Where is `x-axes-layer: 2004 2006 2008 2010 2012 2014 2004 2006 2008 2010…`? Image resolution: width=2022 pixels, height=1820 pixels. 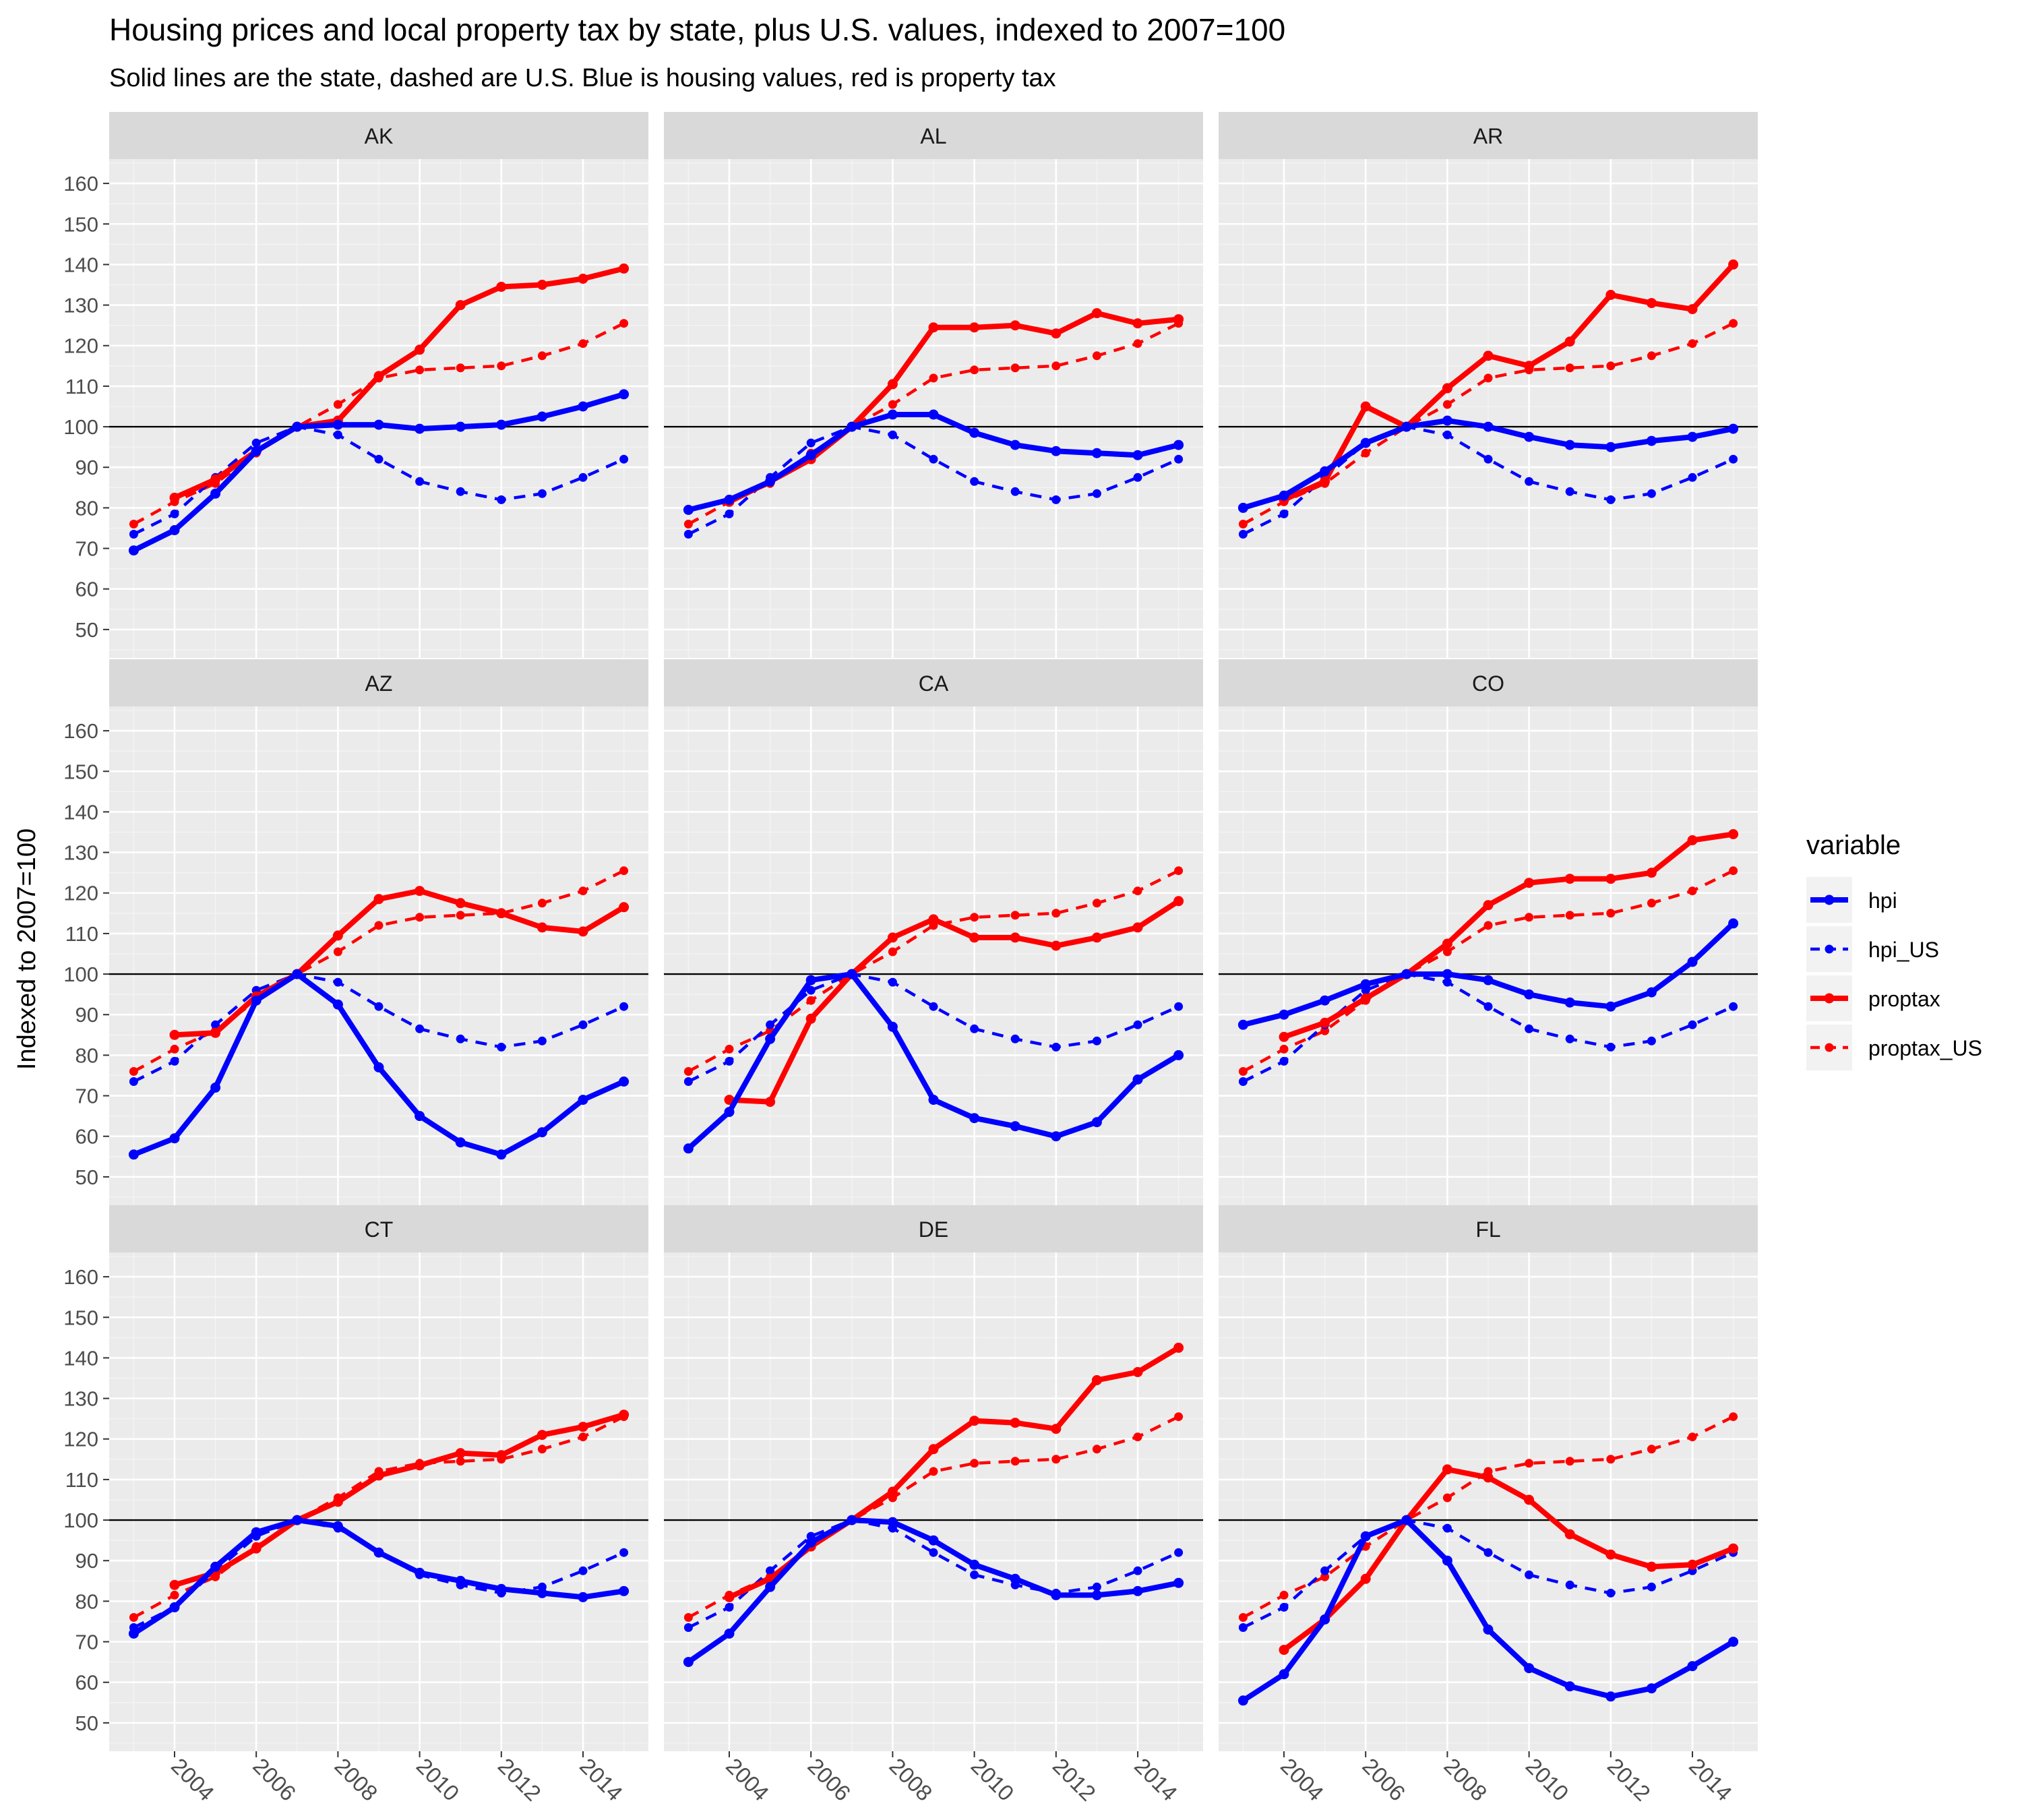 x-axes-layer: 2004 2006 2008 2010 2012 2014 2004 2006 2008 2010… is located at coordinates (951, 1778).